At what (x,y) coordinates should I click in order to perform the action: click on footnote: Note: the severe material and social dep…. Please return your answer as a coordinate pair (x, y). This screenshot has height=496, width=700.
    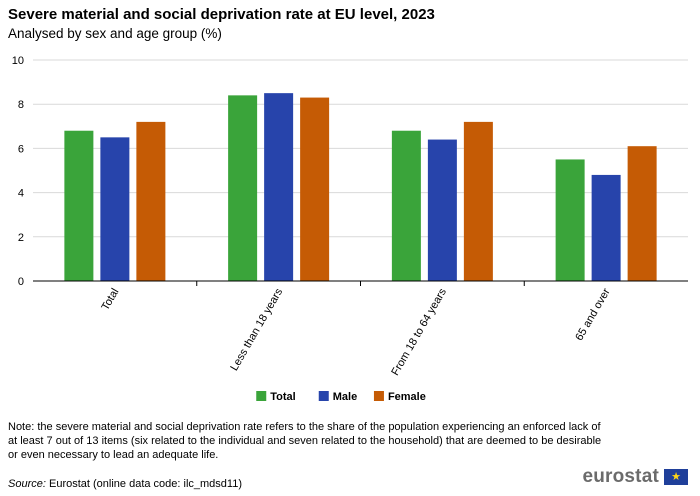
    Looking at the image, I should click on (305, 441).